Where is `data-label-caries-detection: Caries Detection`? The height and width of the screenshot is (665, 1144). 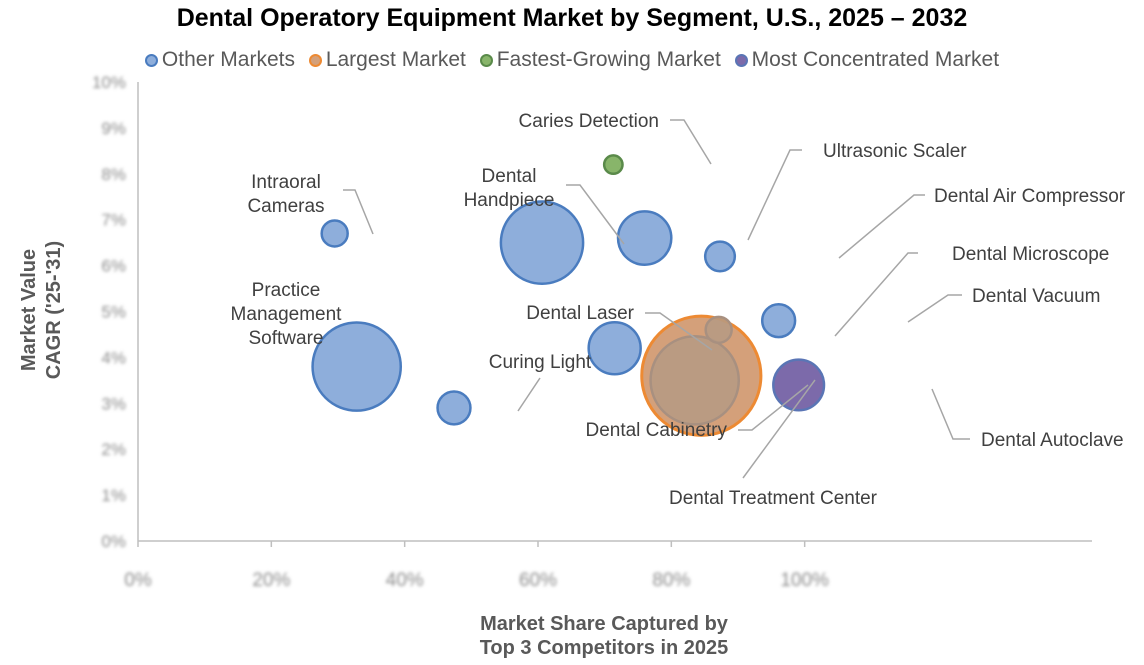
data-label-caries-detection: Caries Detection is located at coordinates (589, 121).